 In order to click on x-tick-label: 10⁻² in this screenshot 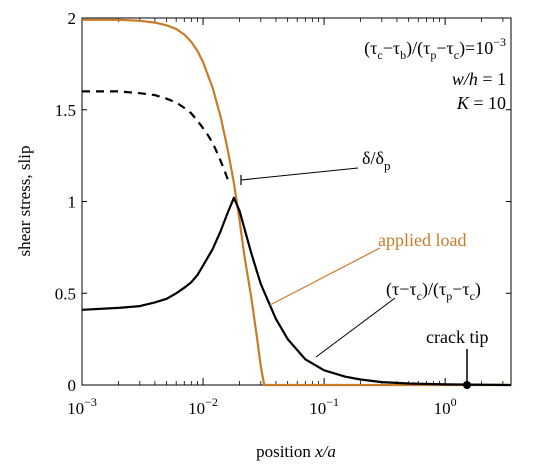, I will do `click(203, 406)`.